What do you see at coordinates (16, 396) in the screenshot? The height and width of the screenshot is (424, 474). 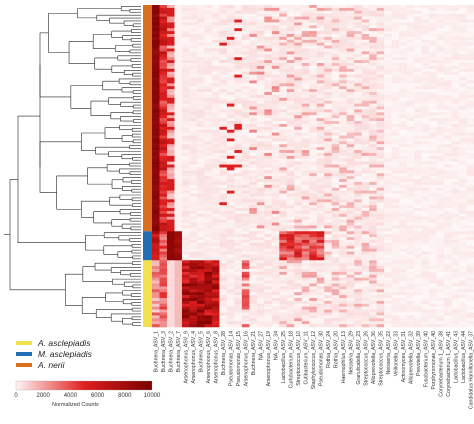 I see `colorbar-tick-label: 0` at bounding box center [16, 396].